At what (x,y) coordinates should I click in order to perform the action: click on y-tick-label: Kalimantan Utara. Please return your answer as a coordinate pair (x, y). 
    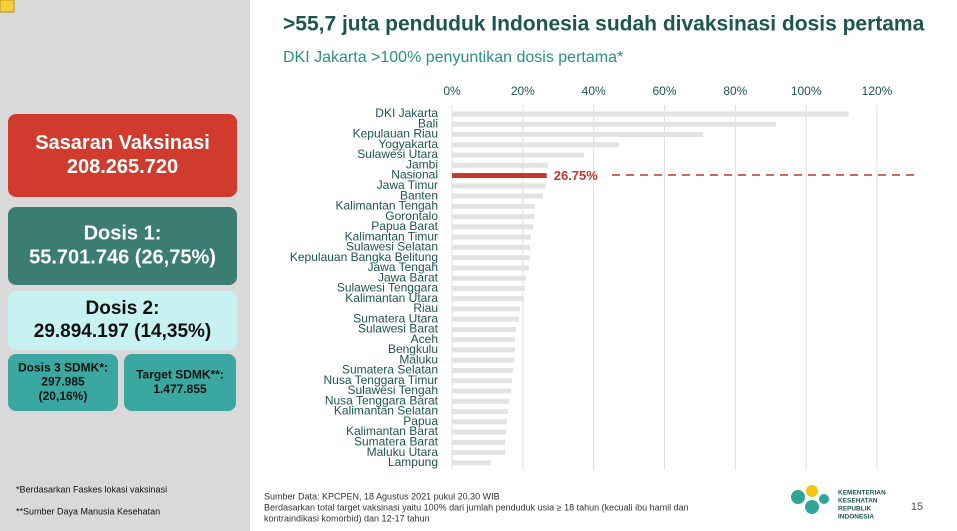
    Looking at the image, I should click on (391, 298).